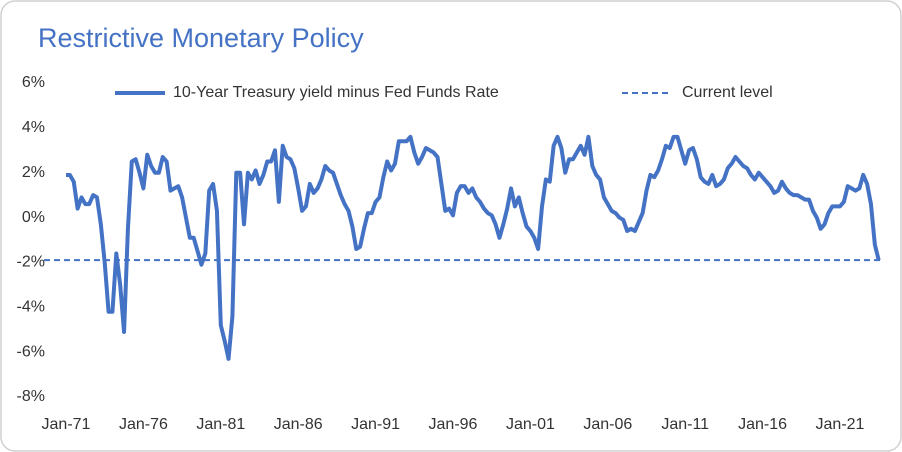 The height and width of the screenshot is (452, 902). What do you see at coordinates (762, 424) in the screenshot?
I see `x-tick-label: Jan-16` at bounding box center [762, 424].